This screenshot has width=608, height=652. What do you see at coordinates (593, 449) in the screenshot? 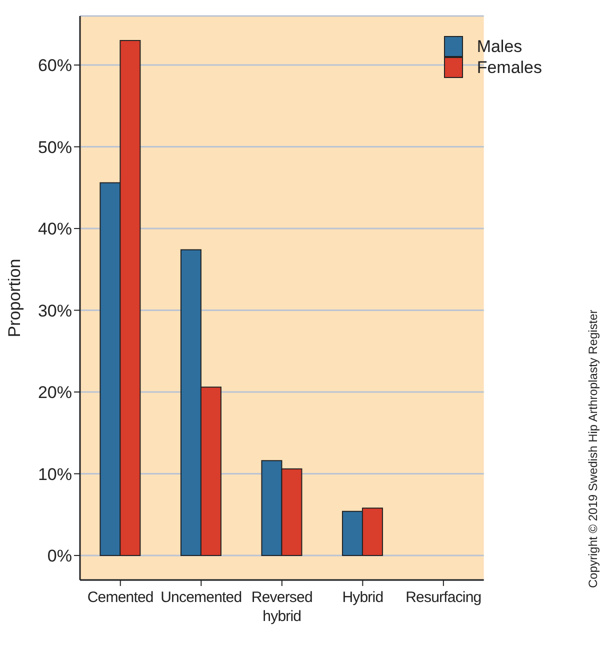
I see `text: Copyright © 2019 Swedish Hip Arthroplasty Register` at bounding box center [593, 449].